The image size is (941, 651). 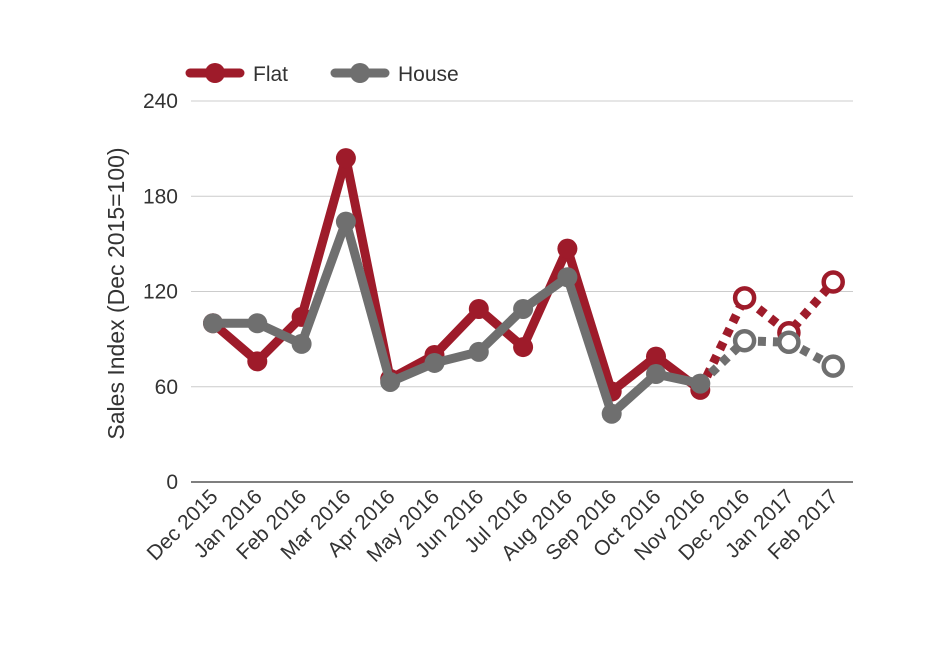 What do you see at coordinates (160, 196) in the screenshot?
I see `y-tick-label: 180` at bounding box center [160, 196].